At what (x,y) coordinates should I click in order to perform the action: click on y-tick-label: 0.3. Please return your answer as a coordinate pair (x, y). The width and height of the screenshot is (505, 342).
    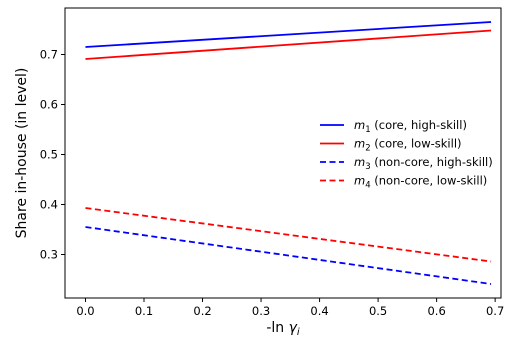
    Looking at the image, I should click on (49, 255).